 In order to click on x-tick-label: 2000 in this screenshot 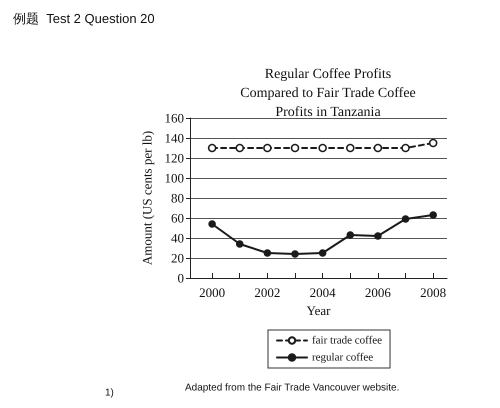, I will do `click(212, 292)`.